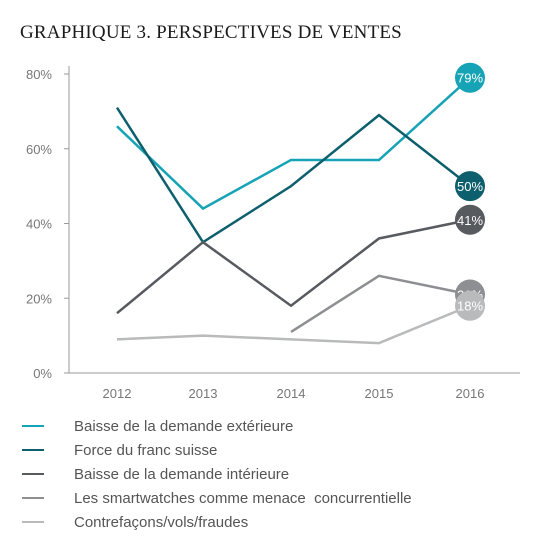 This screenshot has height=551, width=560. What do you see at coordinates (282, 522) in the screenshot?
I see `legend-item: Contrefaçons/vols/fraudes` at bounding box center [282, 522].